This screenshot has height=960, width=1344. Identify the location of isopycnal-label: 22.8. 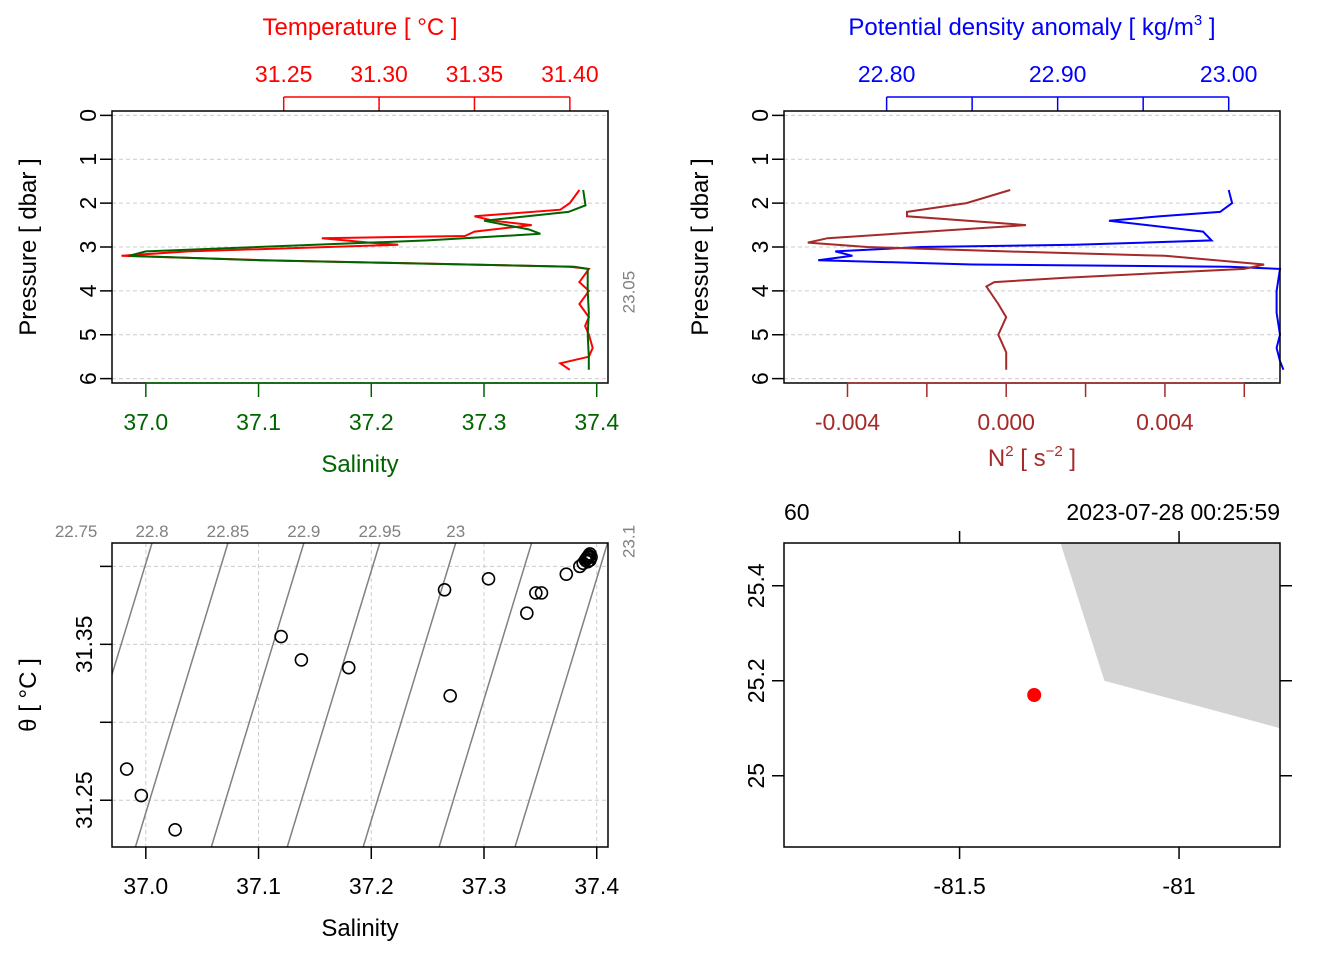
(151, 531).